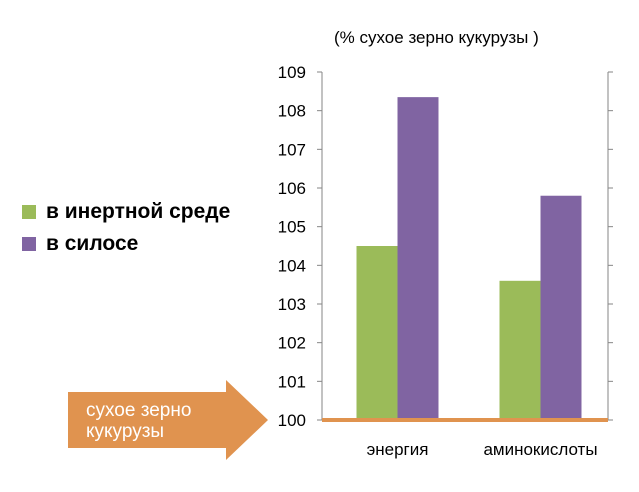 The width and height of the screenshot is (639, 492). Describe the element at coordinates (436, 37) in the screenshot. I see `unit-note: (% сухое зерно кукурузы )` at that location.